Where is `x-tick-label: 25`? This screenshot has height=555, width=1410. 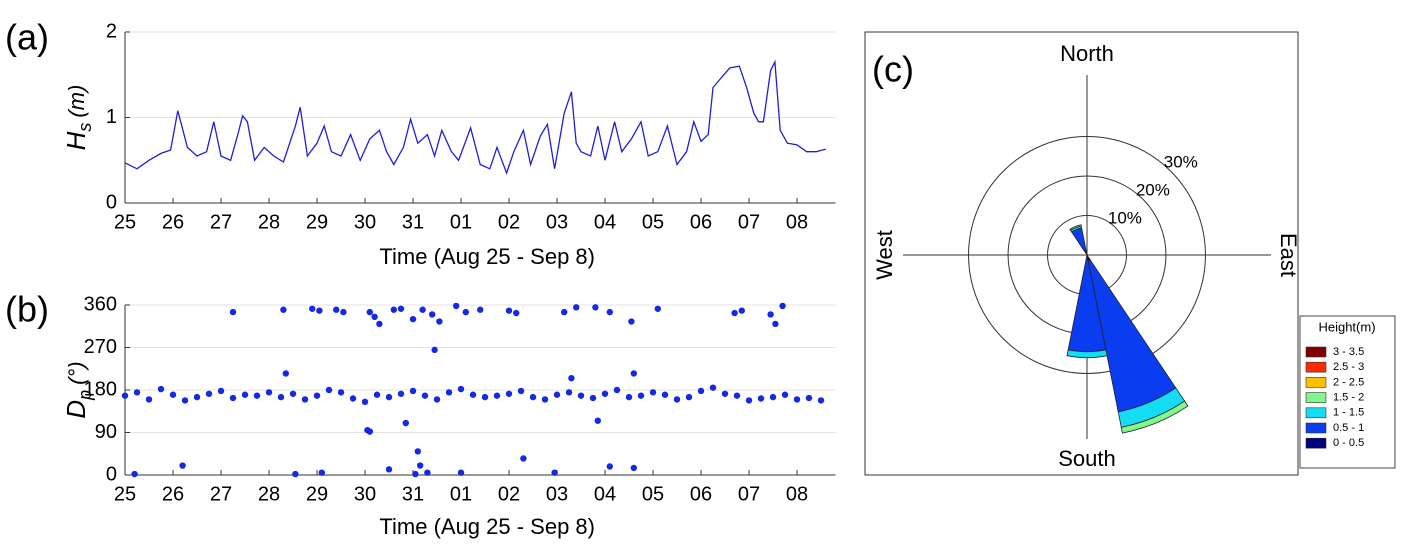
x-tick-label: 25 is located at coordinates (125, 494).